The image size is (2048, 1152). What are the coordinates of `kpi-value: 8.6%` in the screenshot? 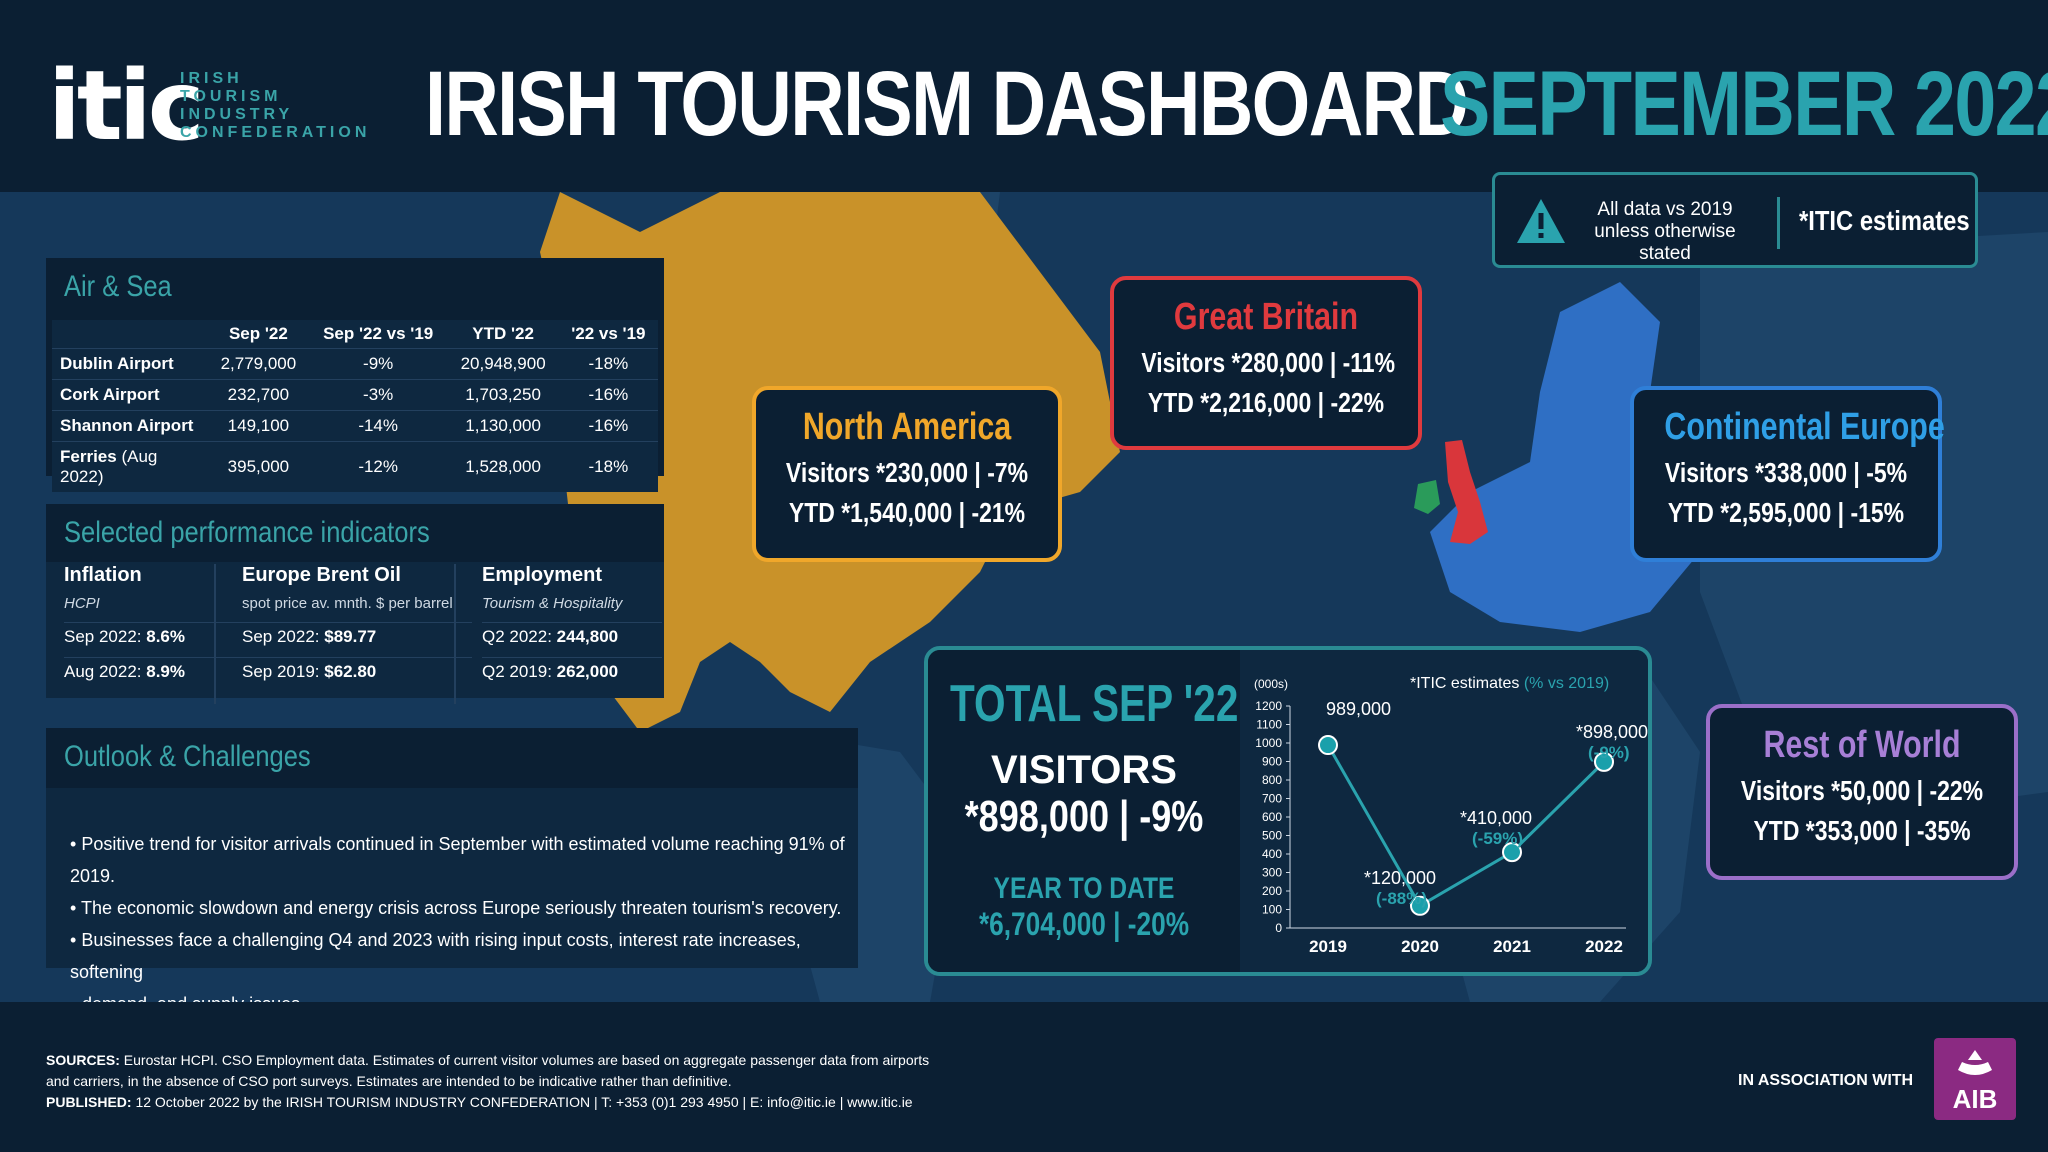 It's located at (165, 636).